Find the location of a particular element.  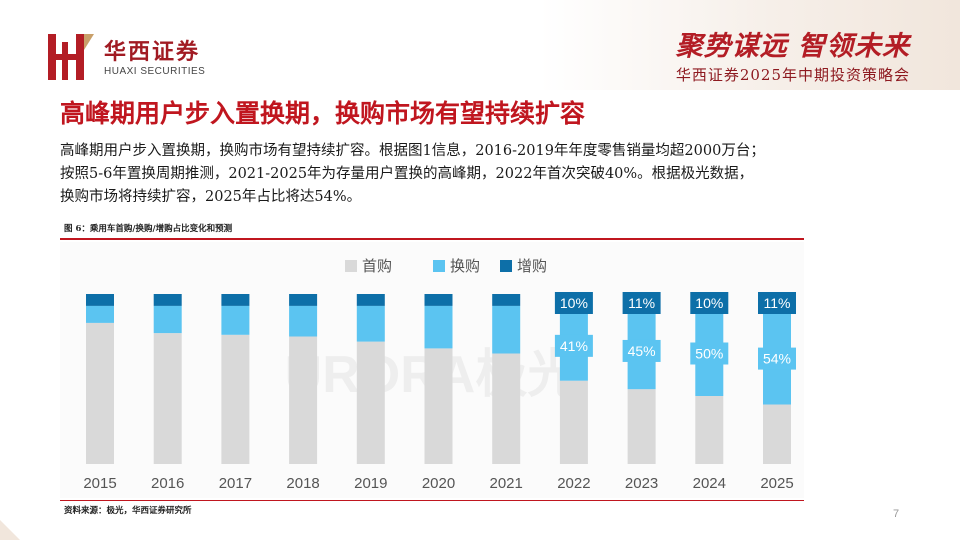

x-tick-label: 2017 is located at coordinates (235, 483).